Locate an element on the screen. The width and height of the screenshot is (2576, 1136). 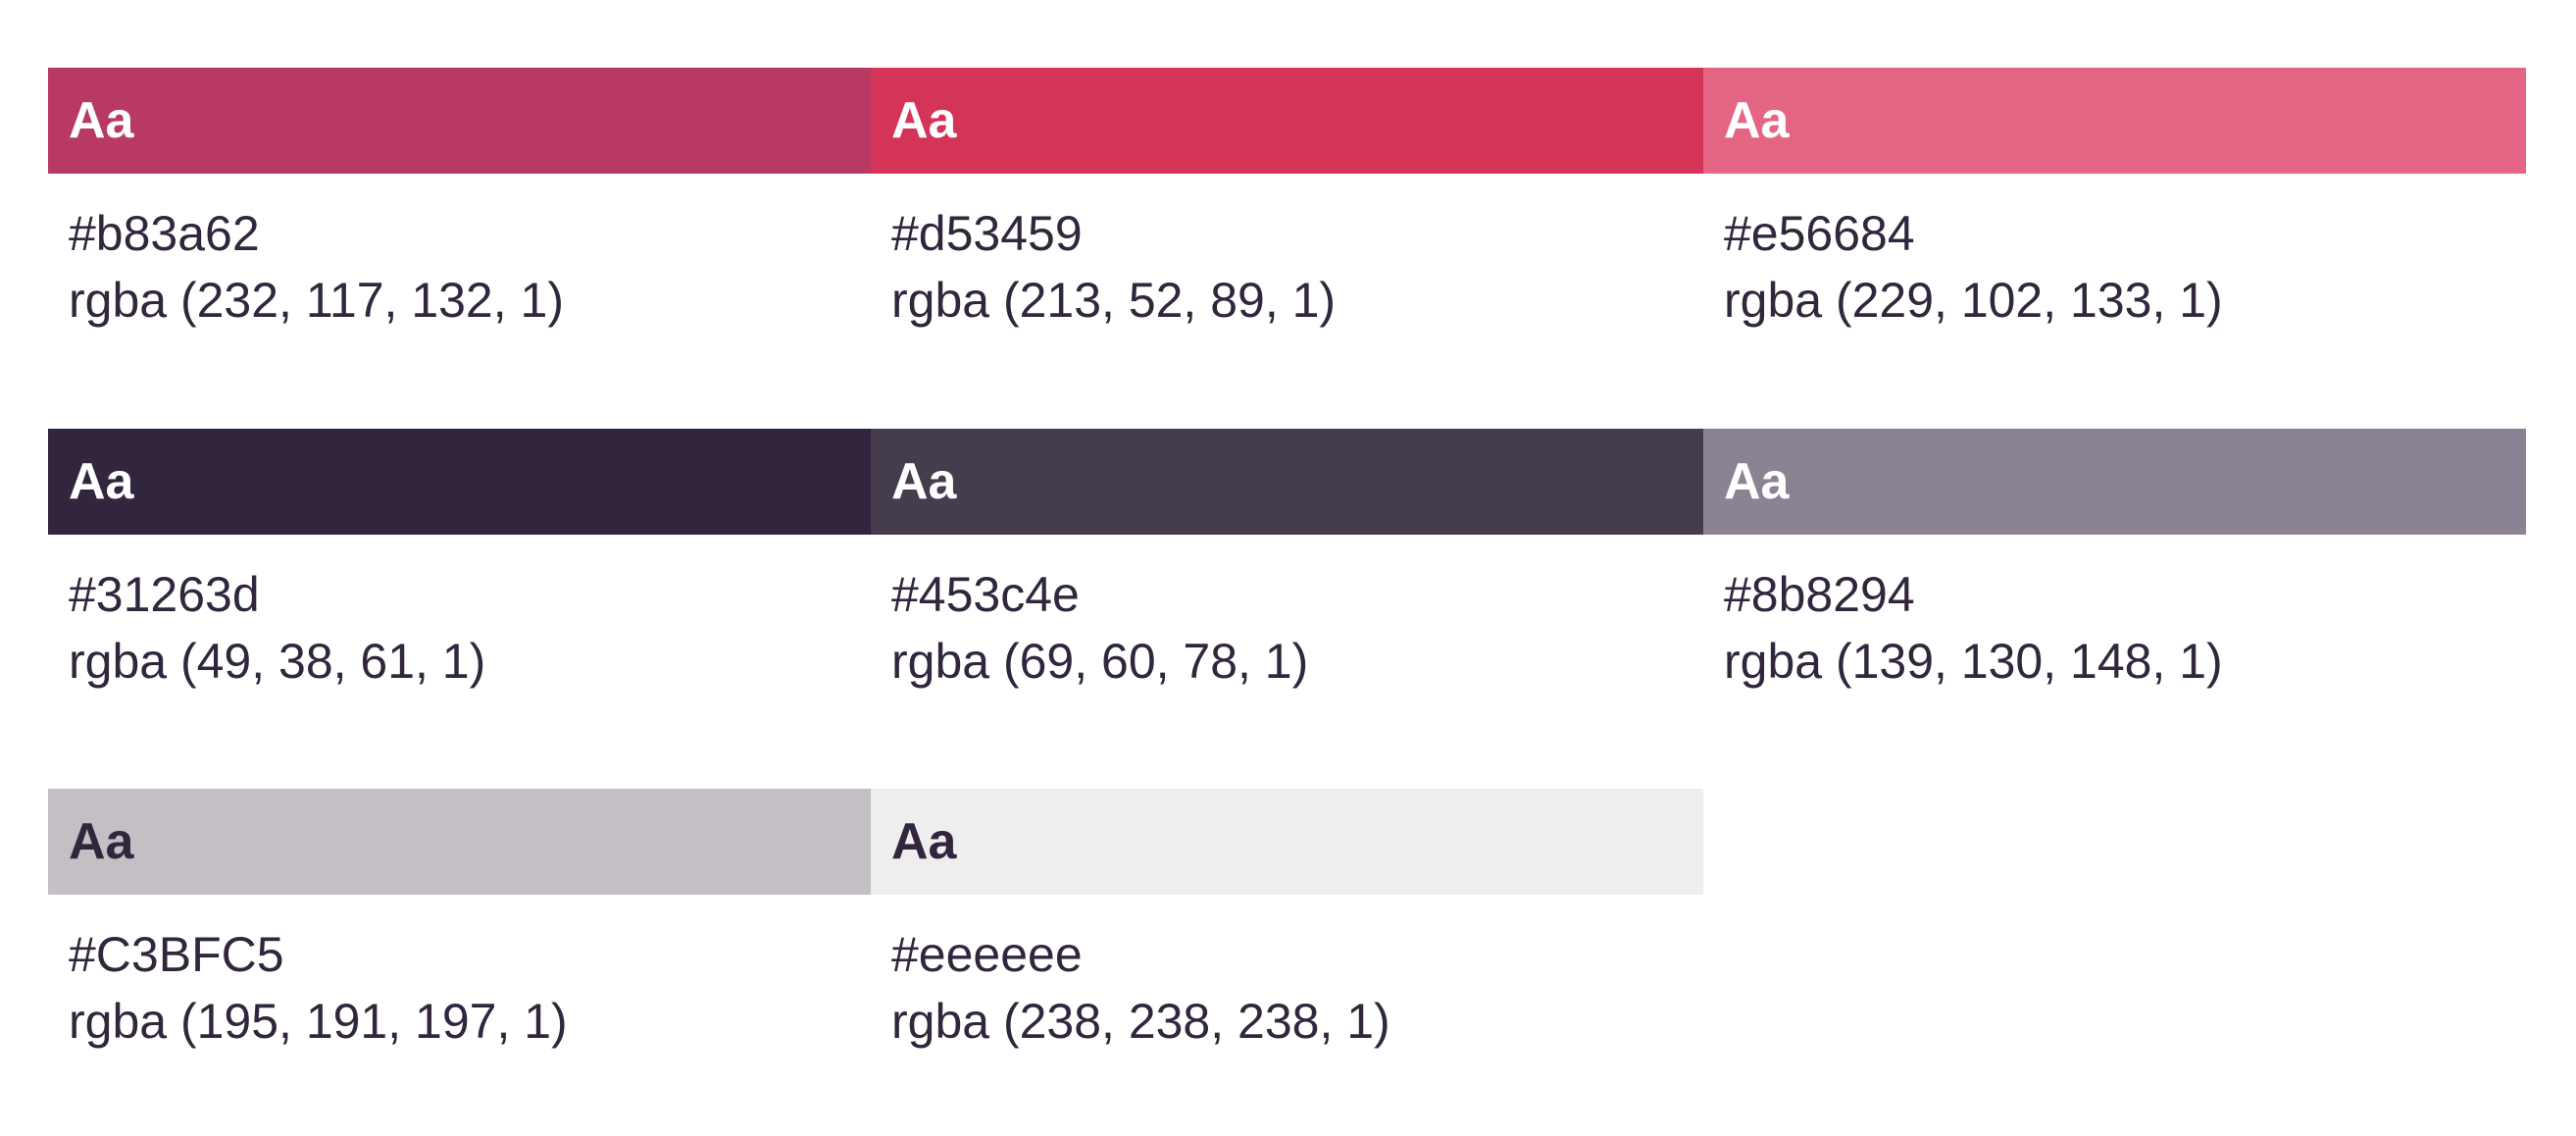
hex-value: #8b8294 is located at coordinates (1820, 594).